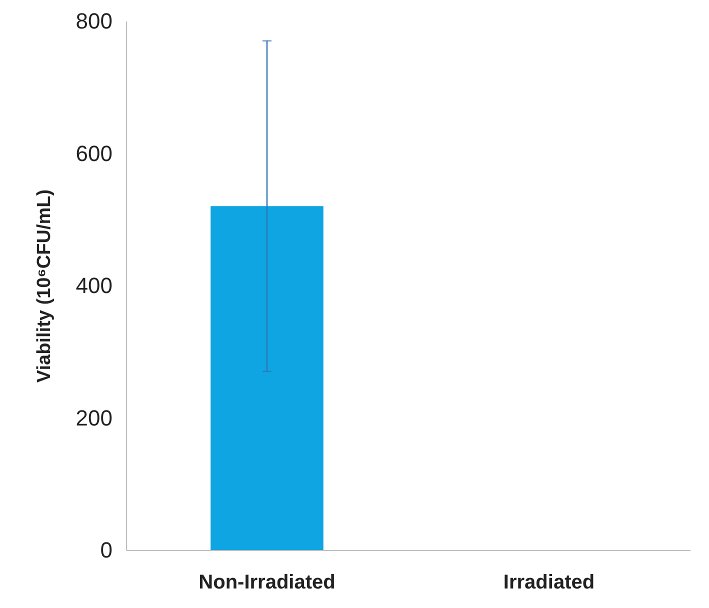 This screenshot has height=608, width=709. What do you see at coordinates (44, 286) in the screenshot?
I see `y-axis-title: Viability (10⁶CFU/mL)` at bounding box center [44, 286].